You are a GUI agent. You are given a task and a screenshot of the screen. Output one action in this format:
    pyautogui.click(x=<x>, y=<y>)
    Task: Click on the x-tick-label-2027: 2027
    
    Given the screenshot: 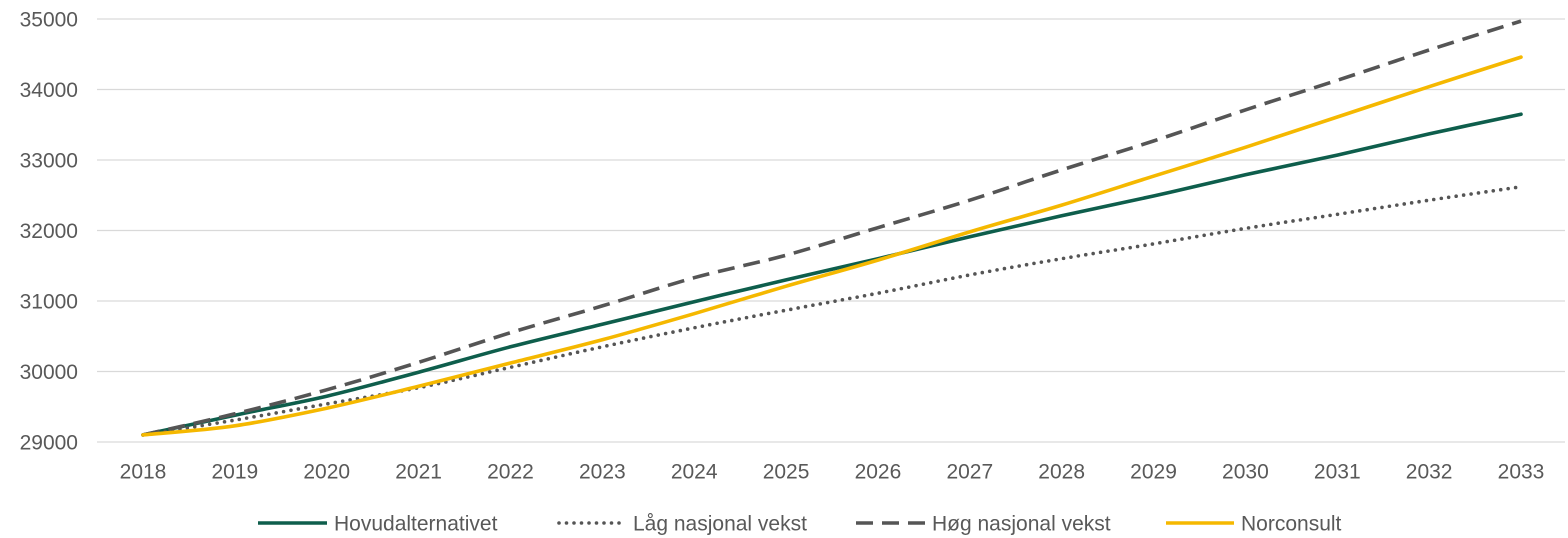 What is the action you would take?
    pyautogui.click(x=969, y=472)
    